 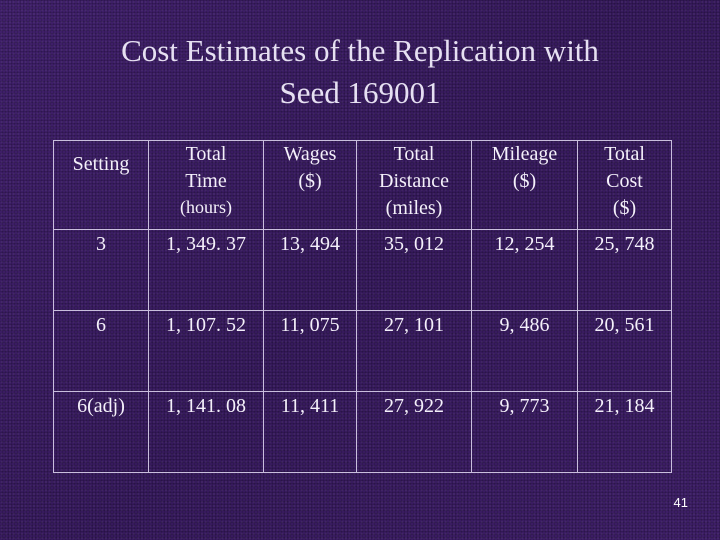 I want to click on cell-wages: 11, 075, so click(x=310, y=351).